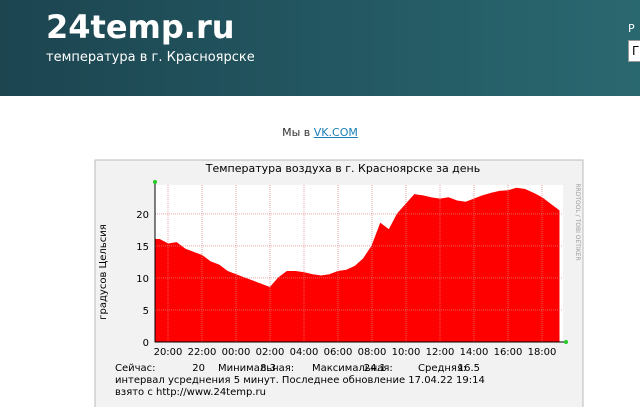 The image size is (640, 407). I want to click on x-tick-label: 18:00, so click(542, 352).